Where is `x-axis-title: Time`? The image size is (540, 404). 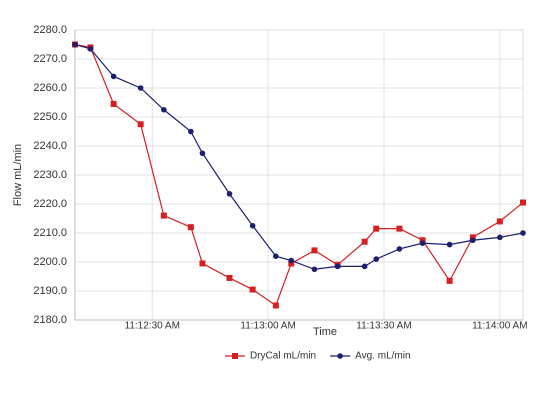
x-axis-title: Time is located at coordinates (325, 332).